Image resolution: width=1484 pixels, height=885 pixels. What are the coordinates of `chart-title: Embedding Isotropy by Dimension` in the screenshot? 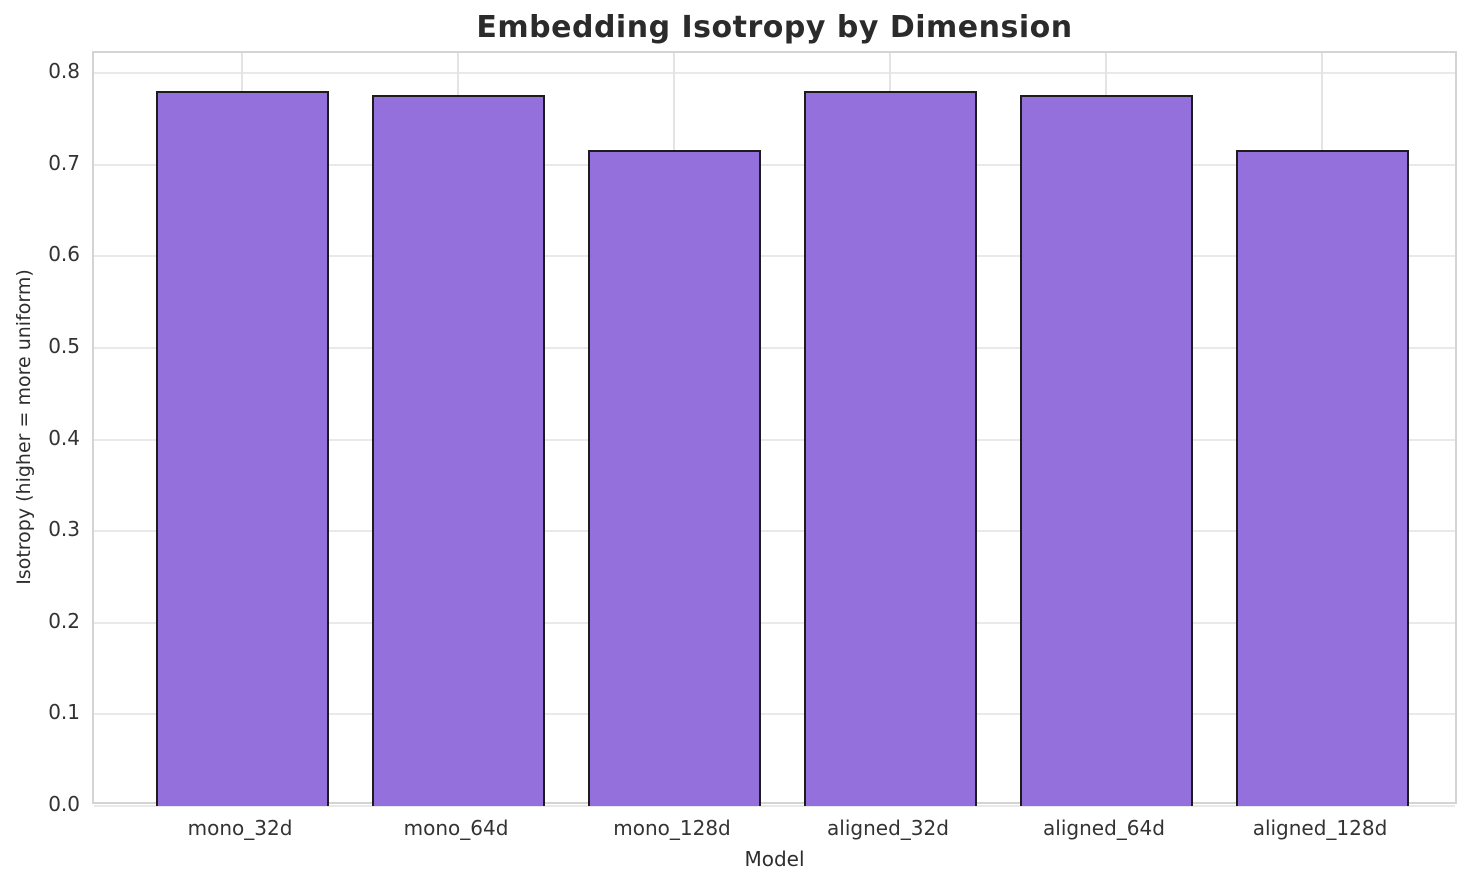 It's located at (774, 27).